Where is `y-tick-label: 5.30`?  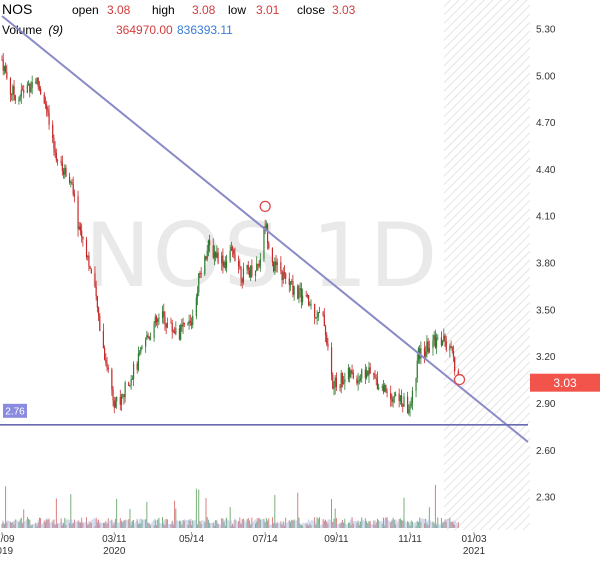
y-tick-label: 5.30 is located at coordinates (546, 29).